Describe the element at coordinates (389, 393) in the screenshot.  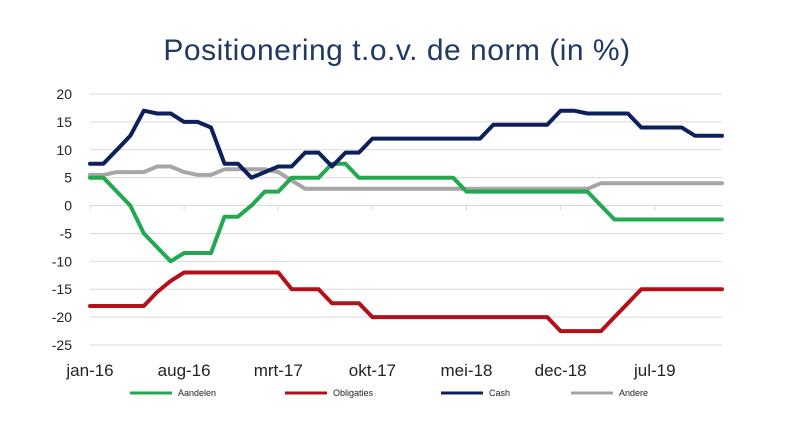
I see `legend: Aandelen Obligaties Cash Andere` at that location.